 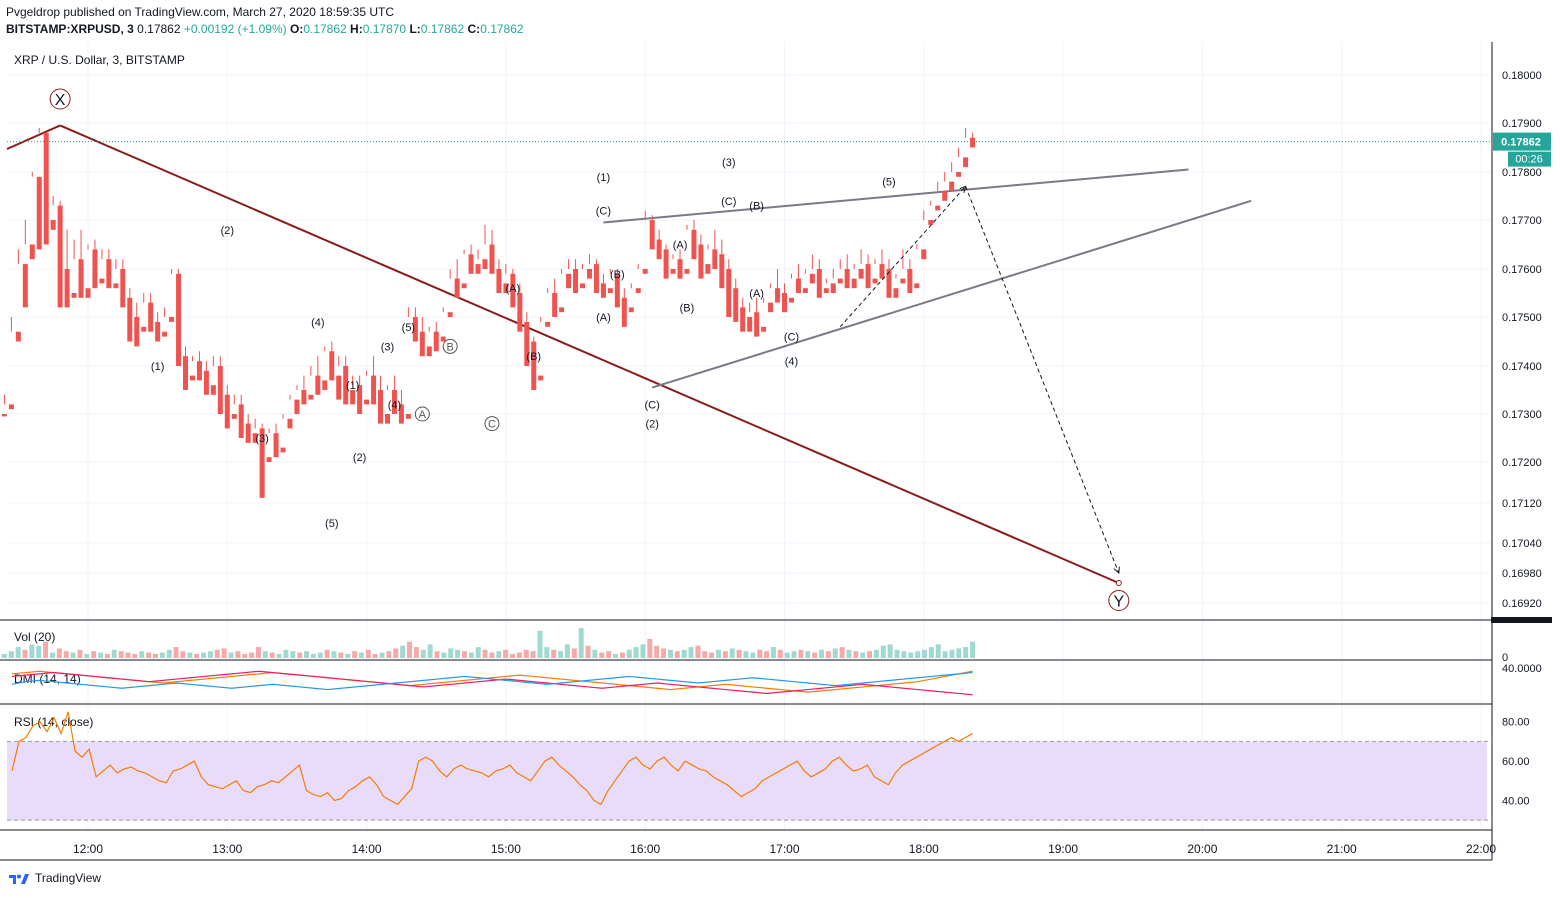 What do you see at coordinates (1522, 604) in the screenshot?
I see `price-tick: 0.16920` at bounding box center [1522, 604].